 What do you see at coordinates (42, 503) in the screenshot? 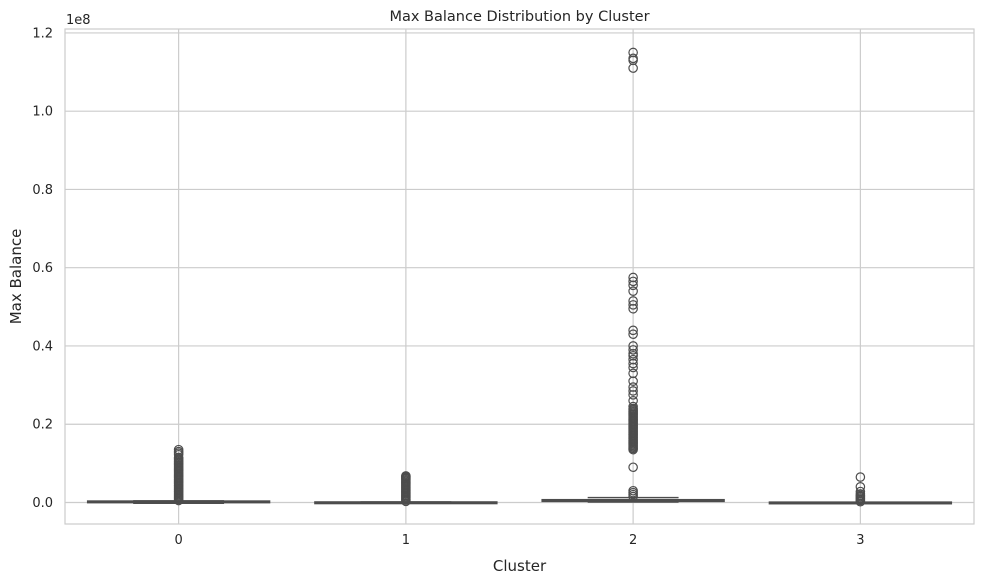
I see `y-tick-label: 0.0` at bounding box center [42, 503].